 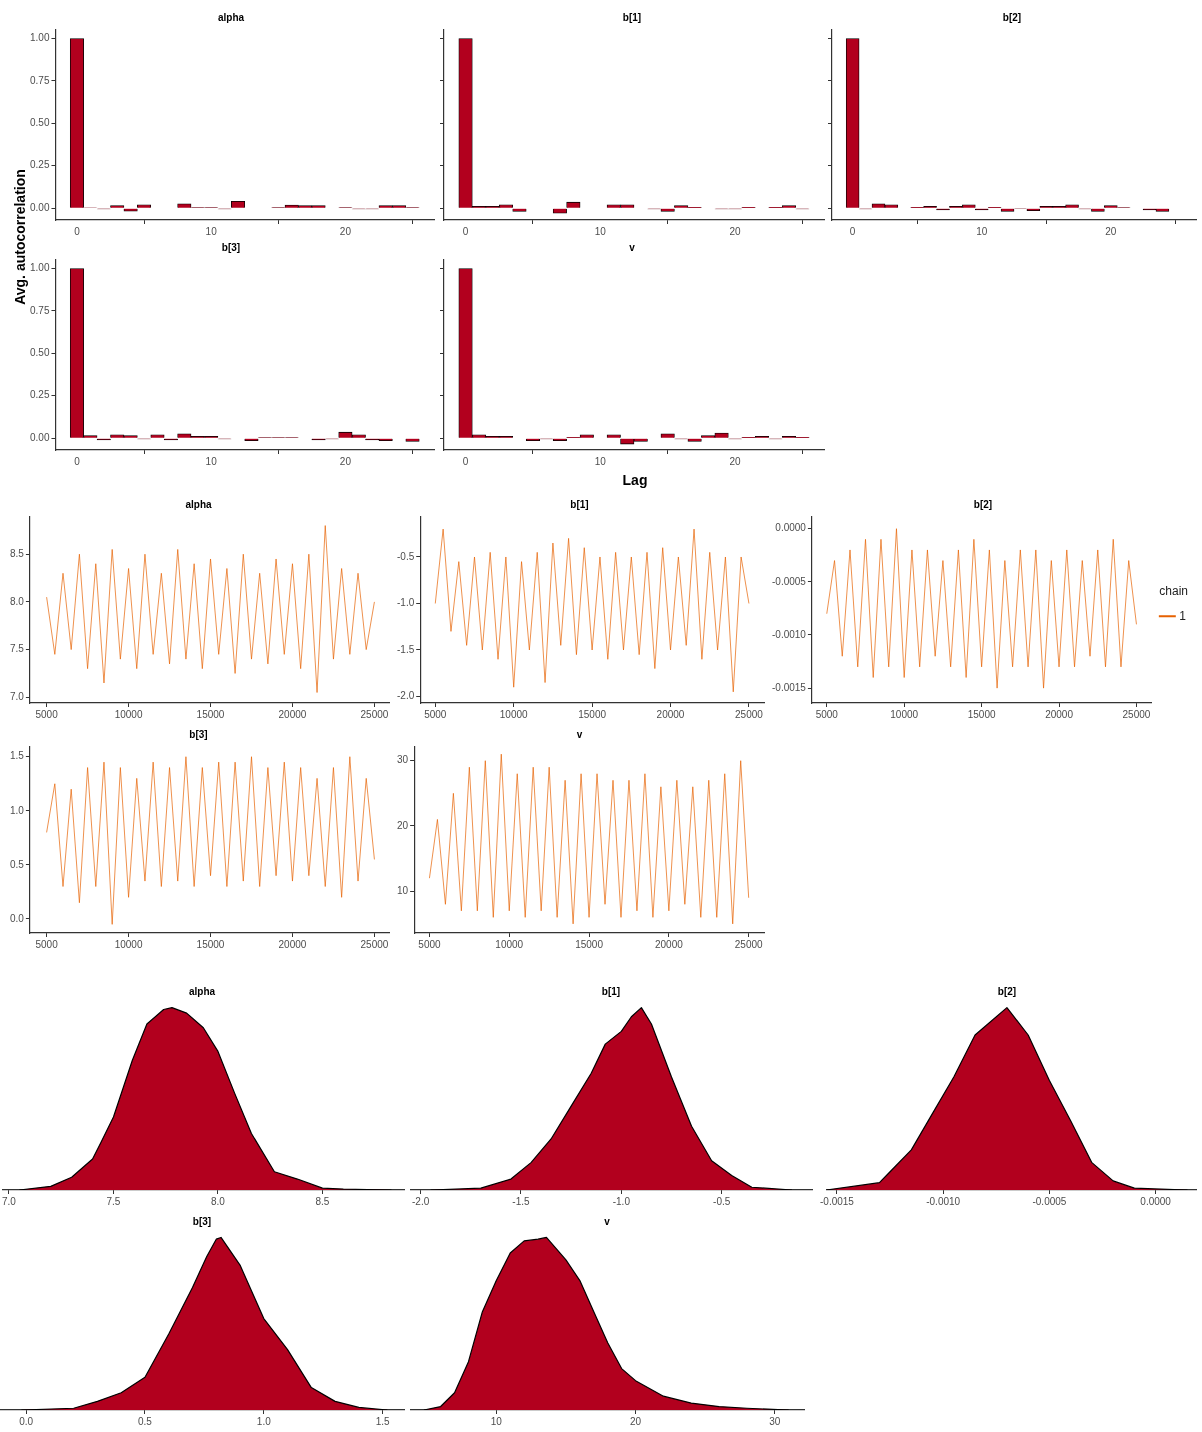 I want to click on y-tick-label: -1.0, so click(x=406, y=603).